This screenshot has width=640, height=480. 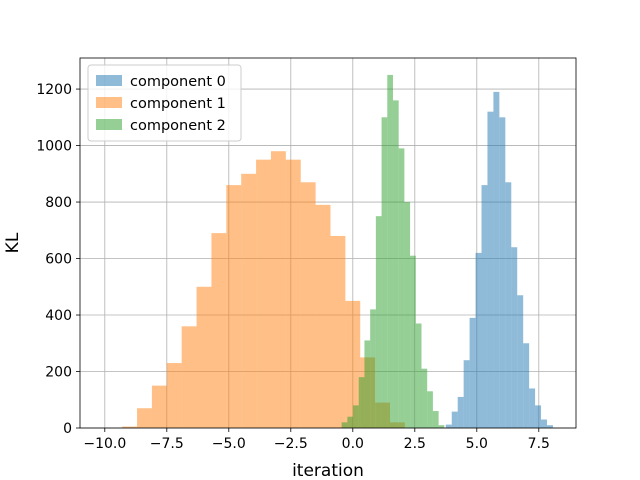 I want to click on y-tick-label: 600, so click(x=58, y=260).